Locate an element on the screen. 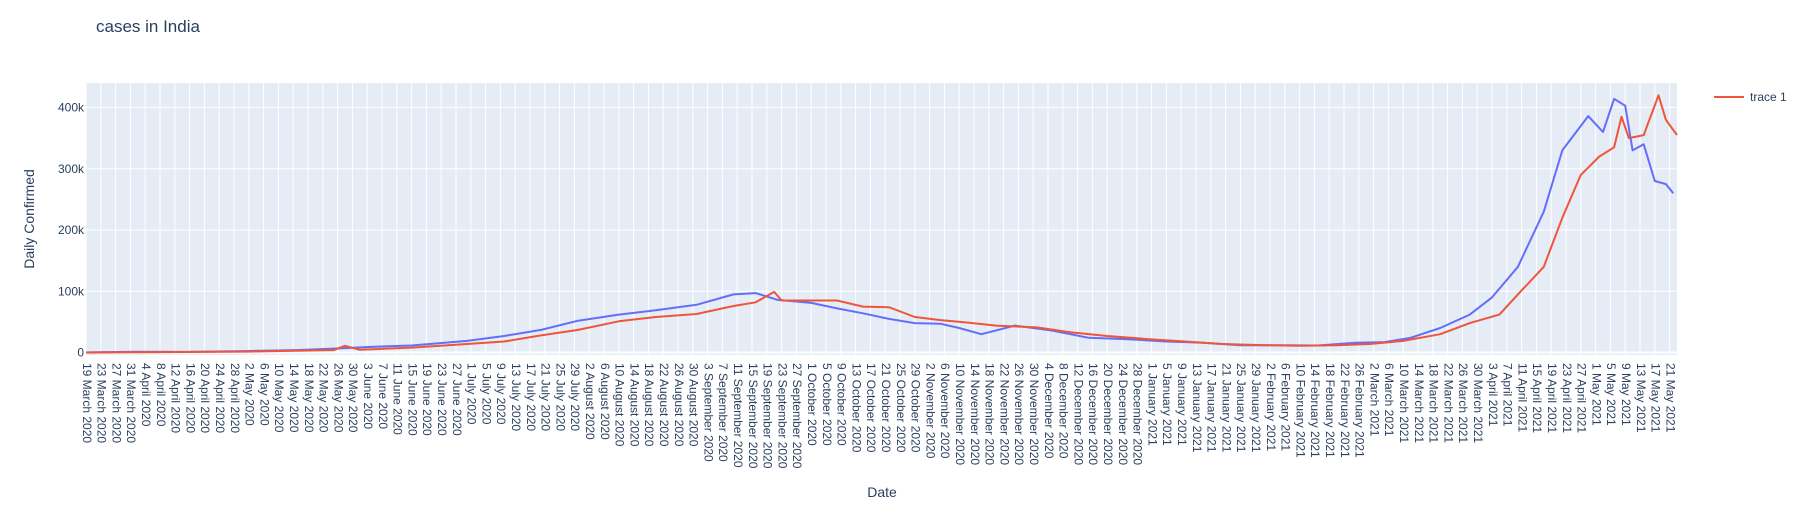 This screenshot has height=519, width=1794. x-tick-label: 7 September 2020 is located at coordinates (723, 412).